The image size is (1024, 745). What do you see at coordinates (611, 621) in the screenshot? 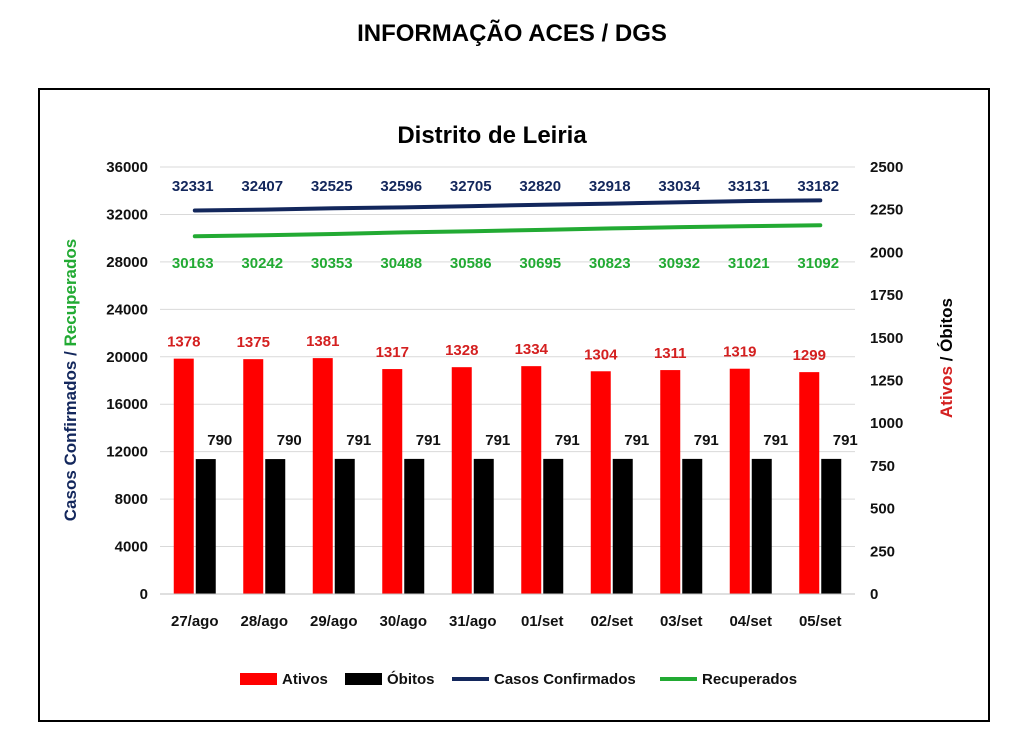
I see `x-tick-label: 02/set` at bounding box center [611, 621].